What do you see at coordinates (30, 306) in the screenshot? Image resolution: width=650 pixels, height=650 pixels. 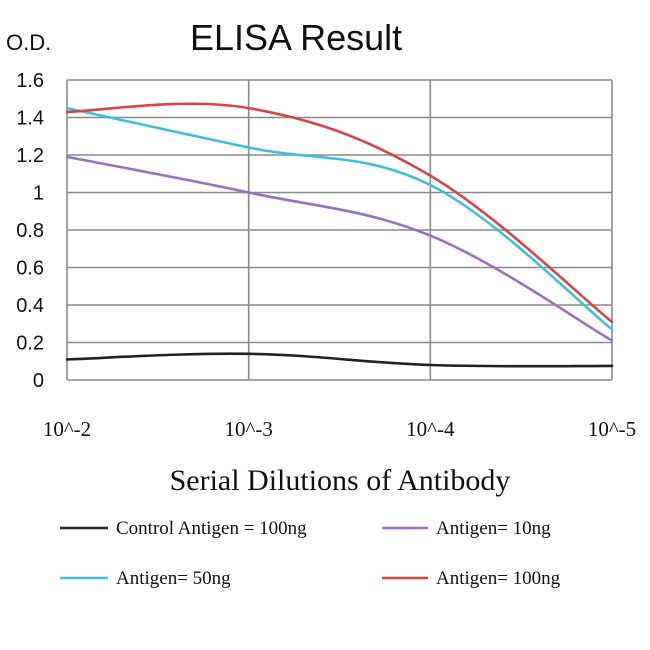 I see `y-tick-label: 0.4` at bounding box center [30, 306].